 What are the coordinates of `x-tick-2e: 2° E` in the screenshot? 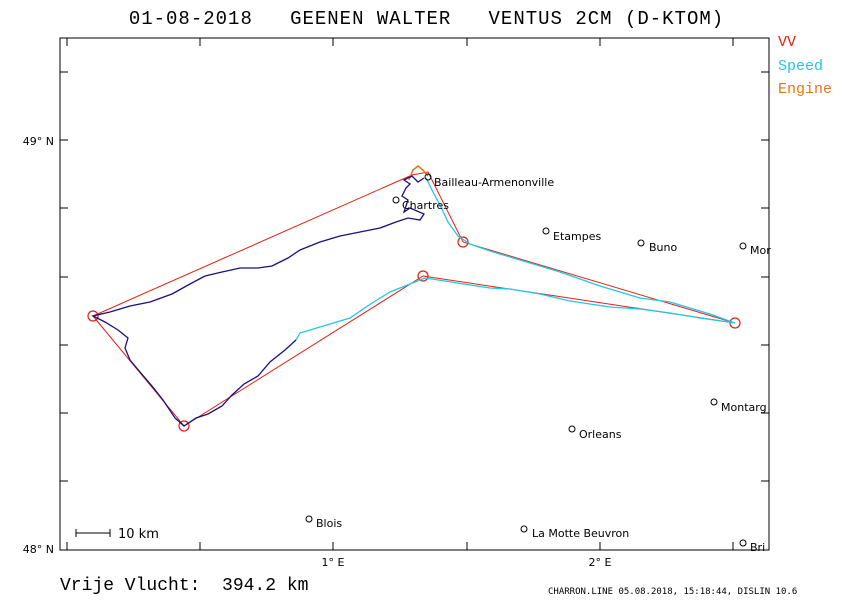 It's located at (600, 562).